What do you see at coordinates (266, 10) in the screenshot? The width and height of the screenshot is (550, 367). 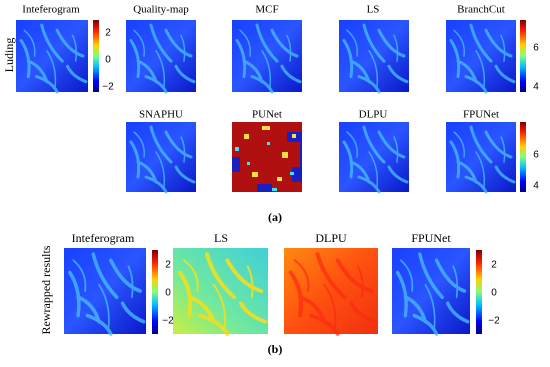 I see `panel-title: MCF` at bounding box center [266, 10].